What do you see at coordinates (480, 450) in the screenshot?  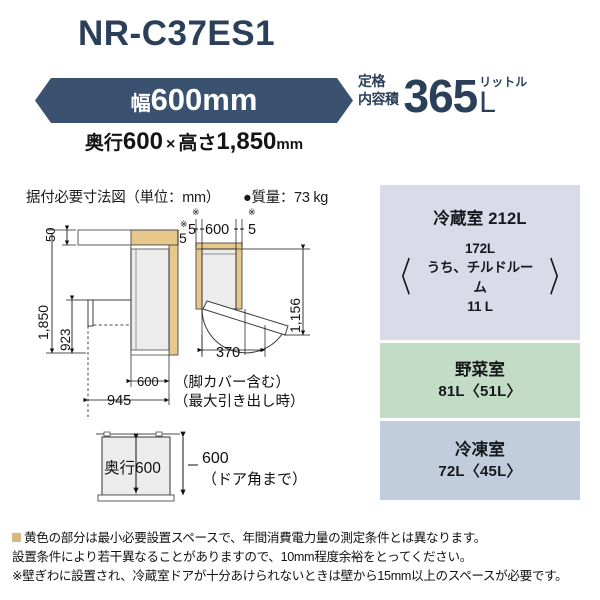 I see `compartment-freezer-title: 冷凍室` at bounding box center [480, 450].